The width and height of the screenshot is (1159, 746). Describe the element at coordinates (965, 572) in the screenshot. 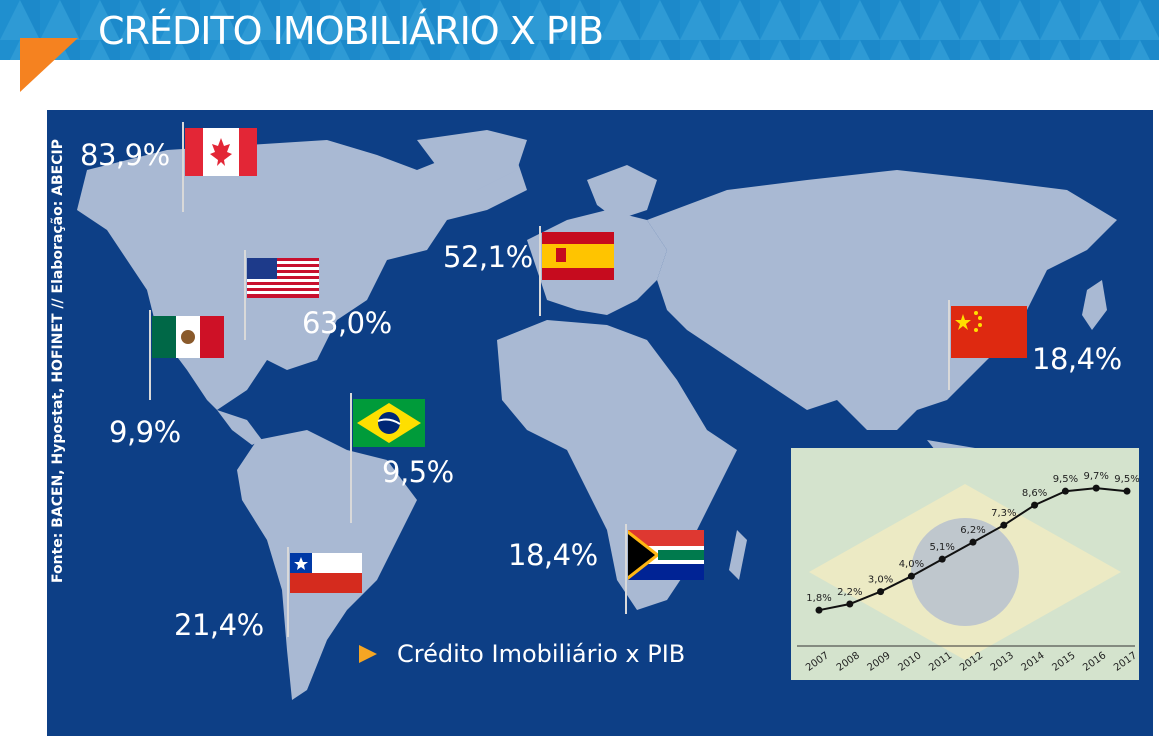

I see `brazil-globe-watermark` at that location.